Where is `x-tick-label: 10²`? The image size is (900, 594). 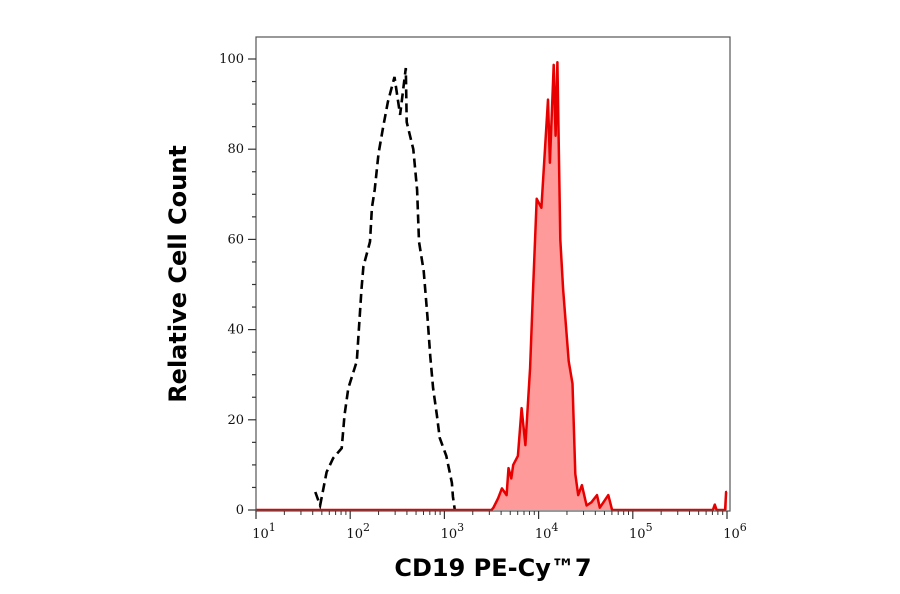 x-tick-label: 10² is located at coordinates (358, 531).